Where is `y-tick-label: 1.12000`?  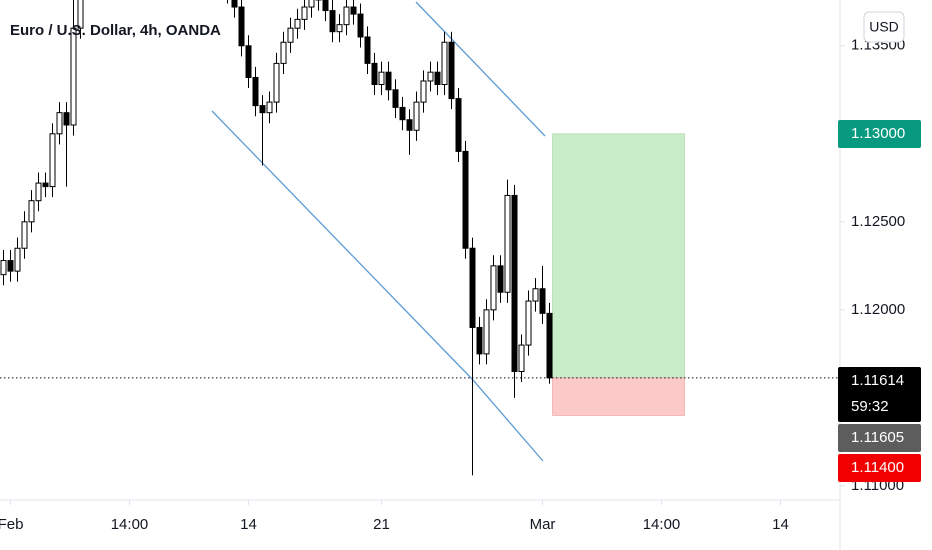
y-tick-label: 1.12000 is located at coordinates (878, 309).